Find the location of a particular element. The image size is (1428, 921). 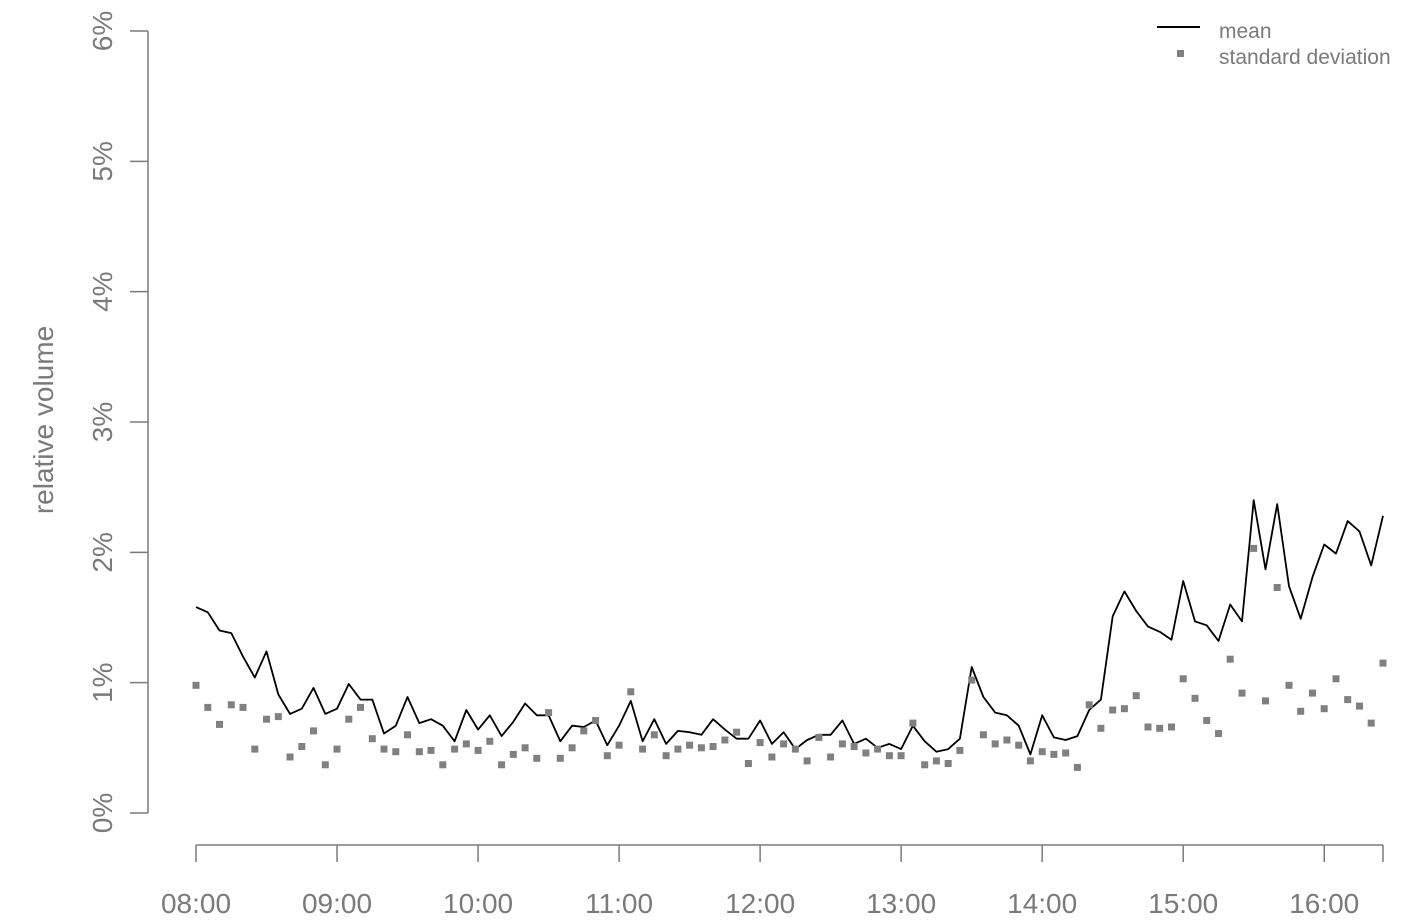

legend-label-standard-deviation: standard deviation is located at coordinates (1305, 57).